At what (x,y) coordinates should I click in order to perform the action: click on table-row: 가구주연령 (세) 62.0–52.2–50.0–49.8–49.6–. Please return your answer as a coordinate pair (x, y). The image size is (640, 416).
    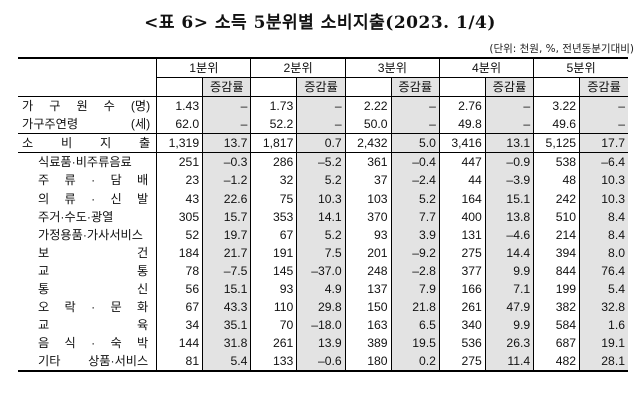
    Looking at the image, I should click on (323, 124).